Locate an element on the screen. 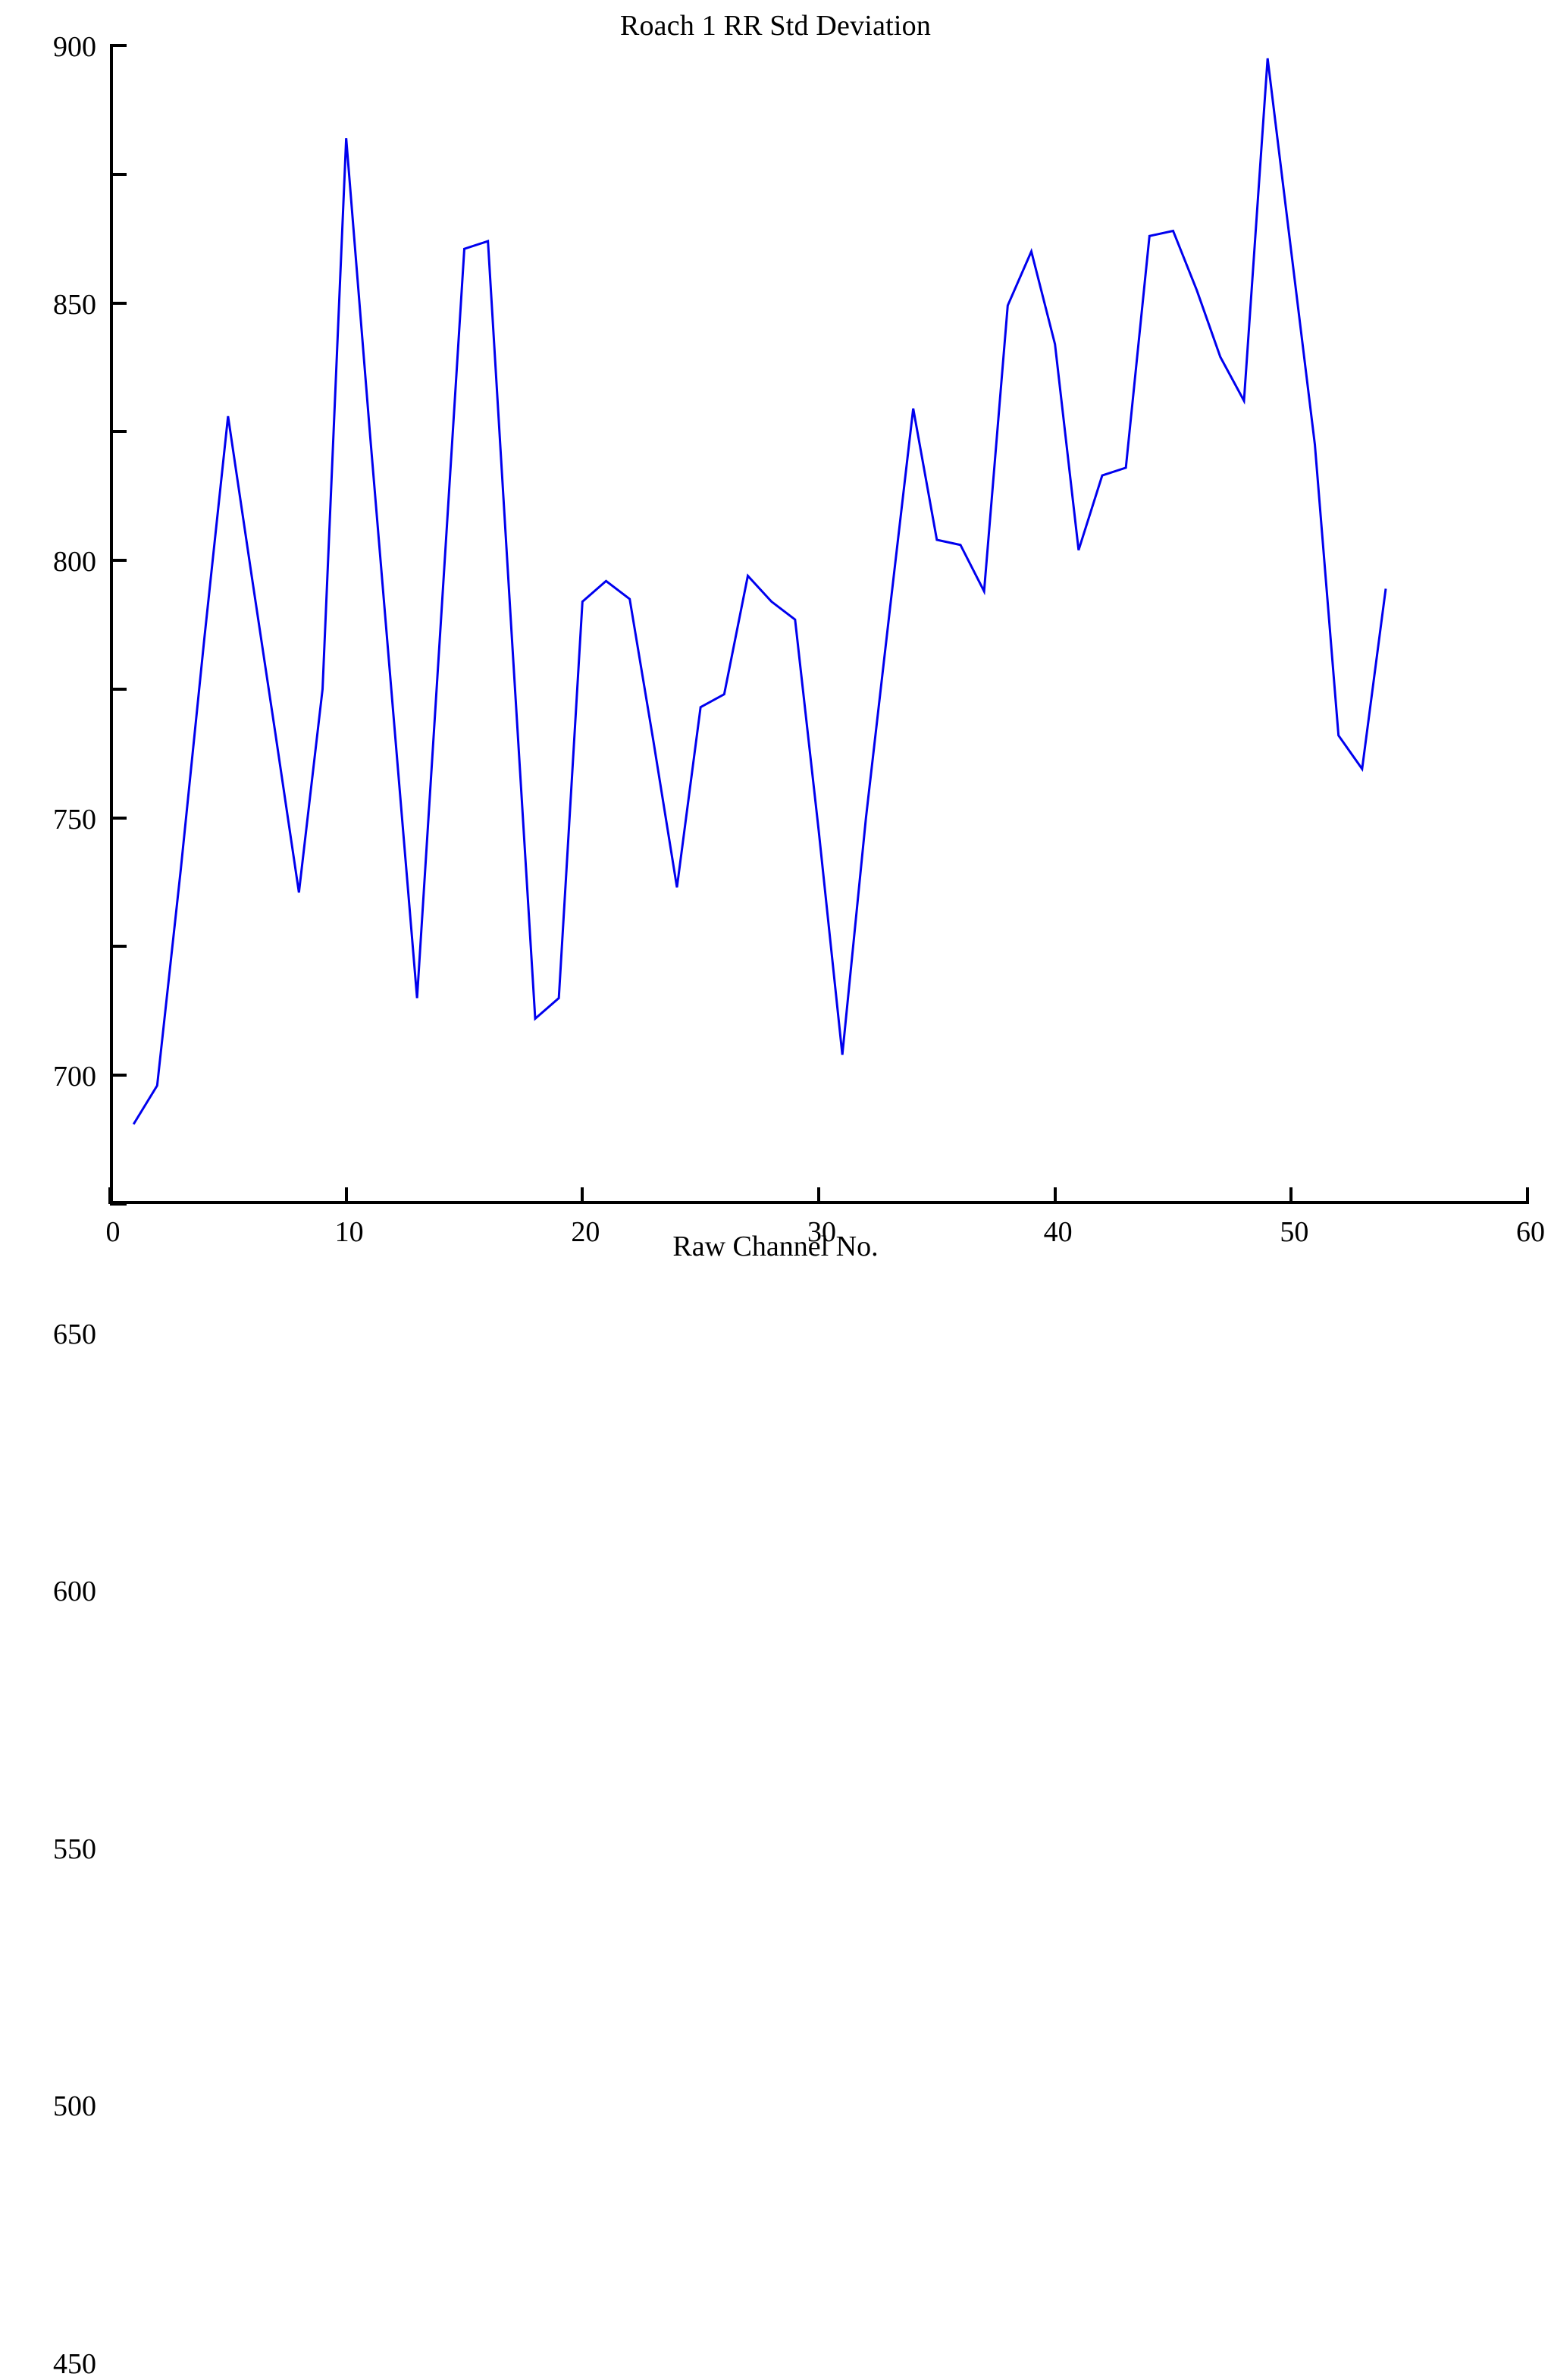 Image resolution: width=1551 pixels, height=2380 pixels. y-tick-mark: 700 is located at coordinates (90, 825).